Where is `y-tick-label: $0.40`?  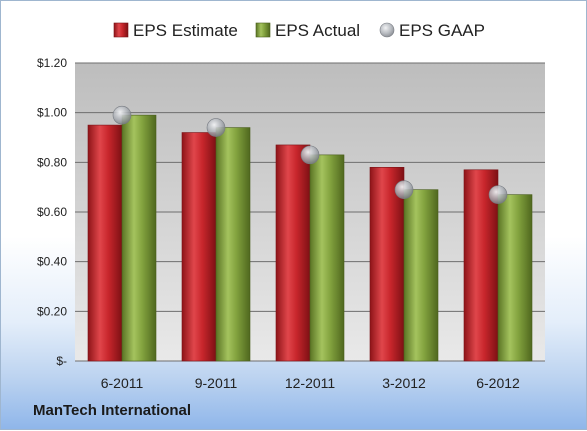
y-tick-label: $0.40 is located at coordinates (52, 262).